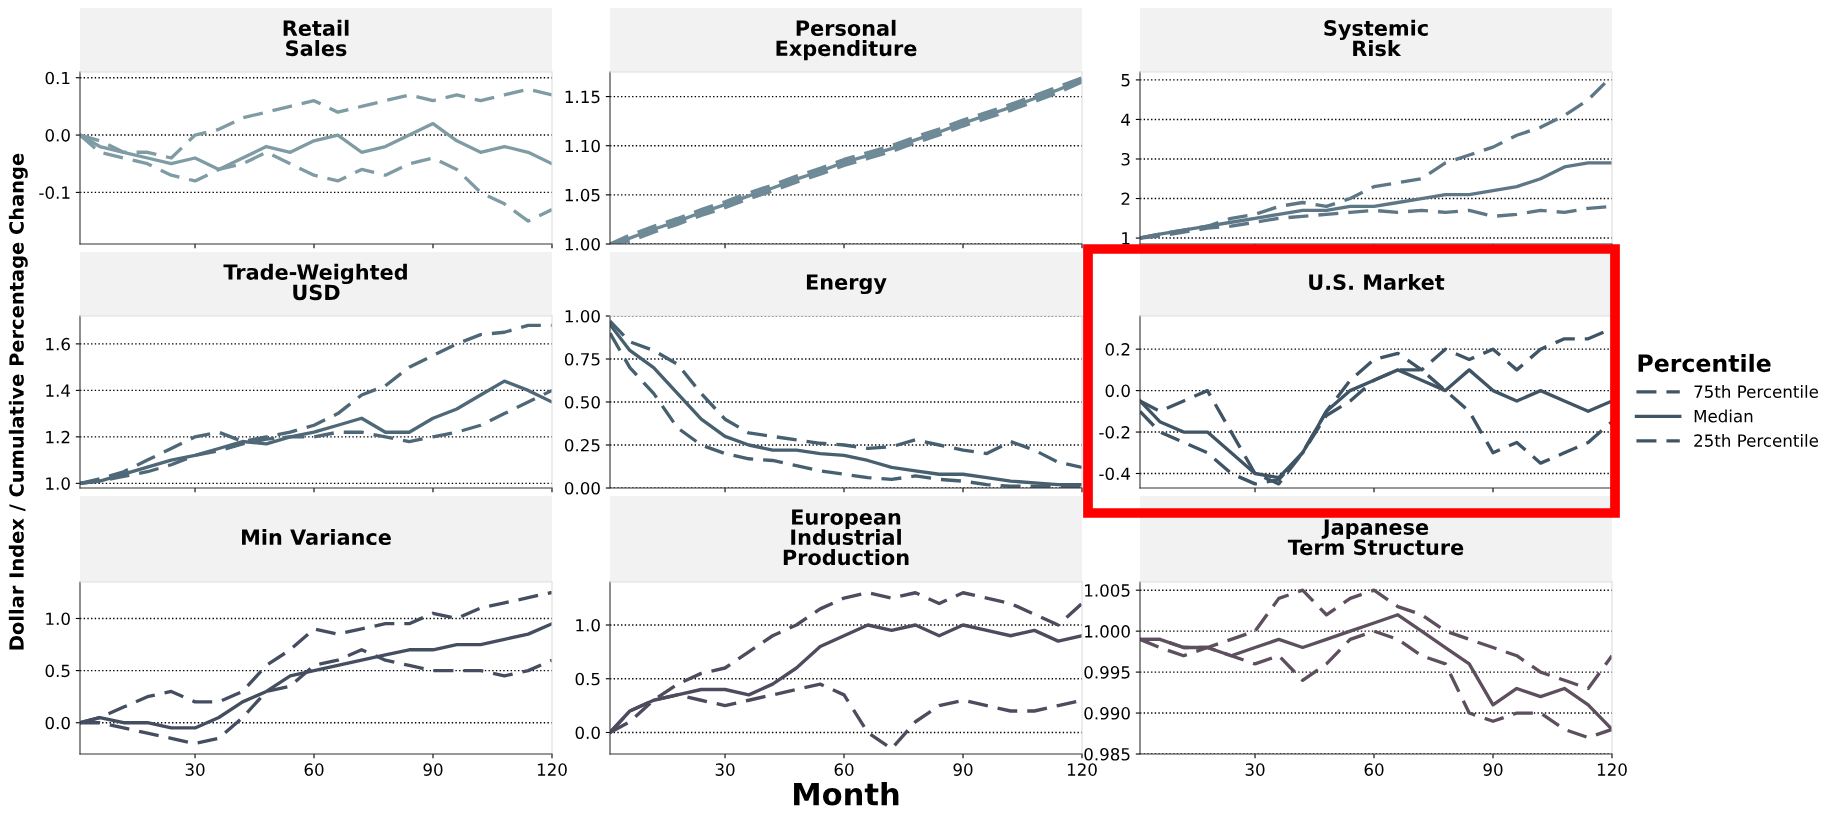 Image resolution: width=1845 pixels, height=825 pixels. What do you see at coordinates (582, 359) in the screenshot?
I see `y-tick-label: 0.75` at bounding box center [582, 359].